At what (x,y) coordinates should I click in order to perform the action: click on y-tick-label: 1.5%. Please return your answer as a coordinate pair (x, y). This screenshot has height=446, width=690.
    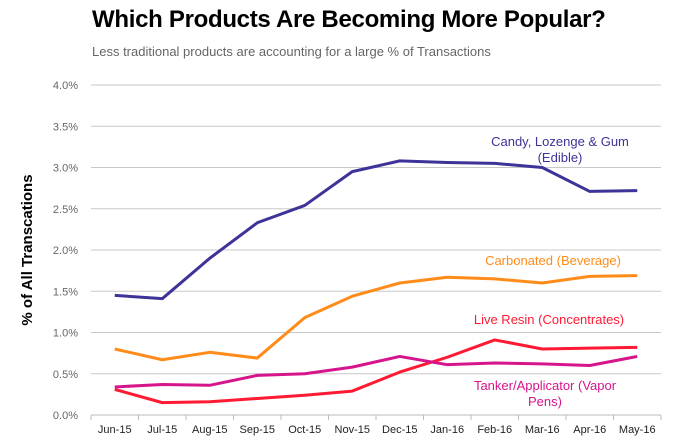
    Looking at the image, I should click on (65, 292).